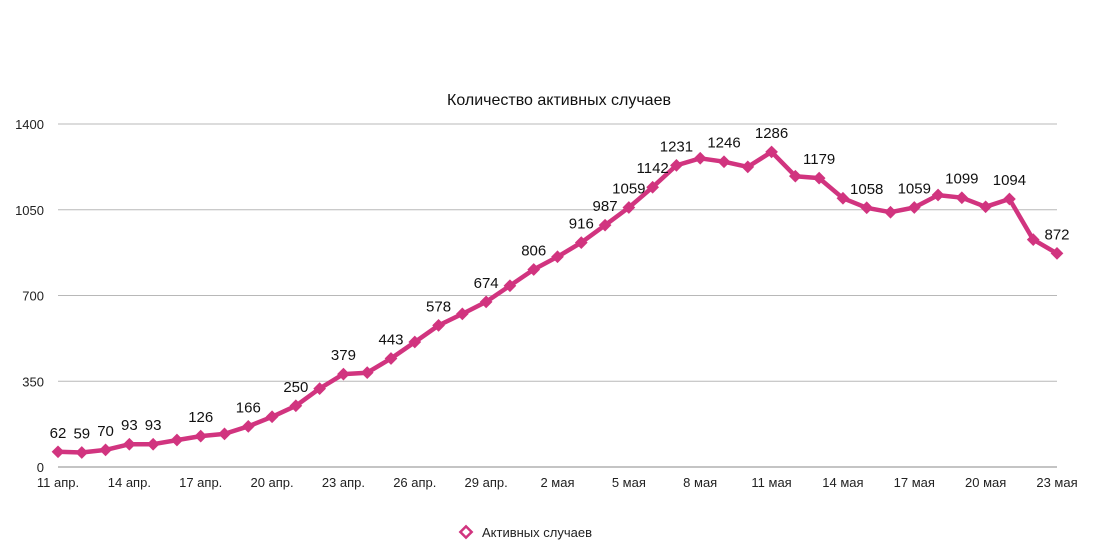  What do you see at coordinates (295, 387) in the screenshot?
I see `data-label: 250` at bounding box center [295, 387].